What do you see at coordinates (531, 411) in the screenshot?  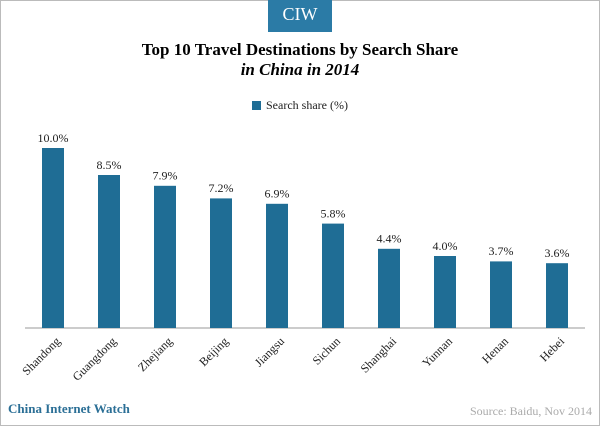 I see `source: Source: Baidu, Nov 2014` at bounding box center [531, 411].